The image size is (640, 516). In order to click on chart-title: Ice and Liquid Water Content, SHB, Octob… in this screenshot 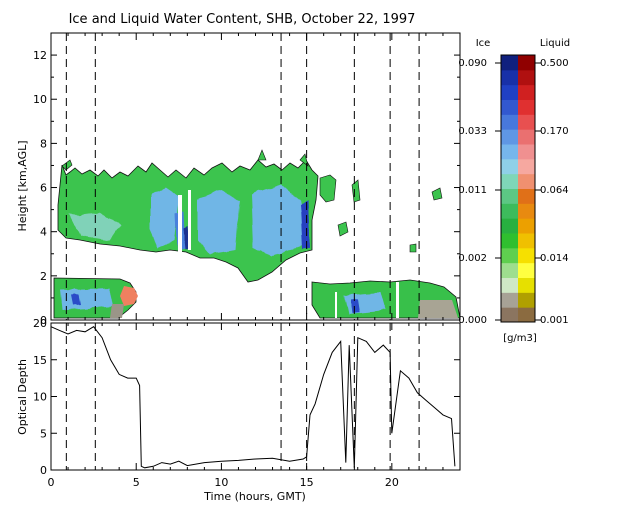, I will do `click(242, 19)`.